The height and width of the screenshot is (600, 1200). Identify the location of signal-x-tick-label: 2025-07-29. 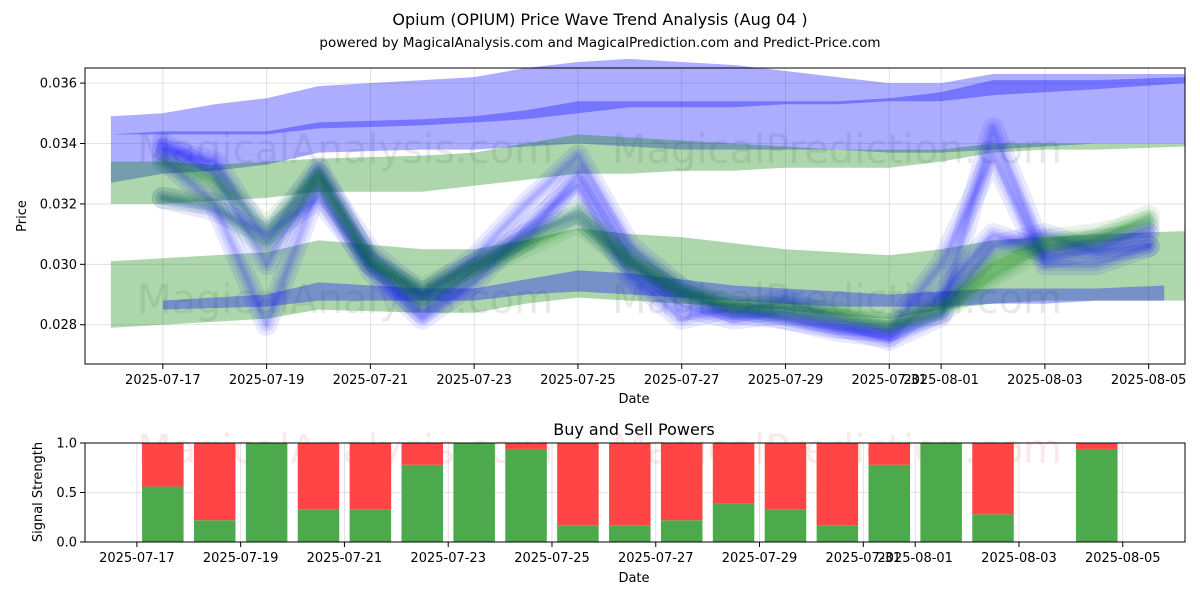
(760, 558).